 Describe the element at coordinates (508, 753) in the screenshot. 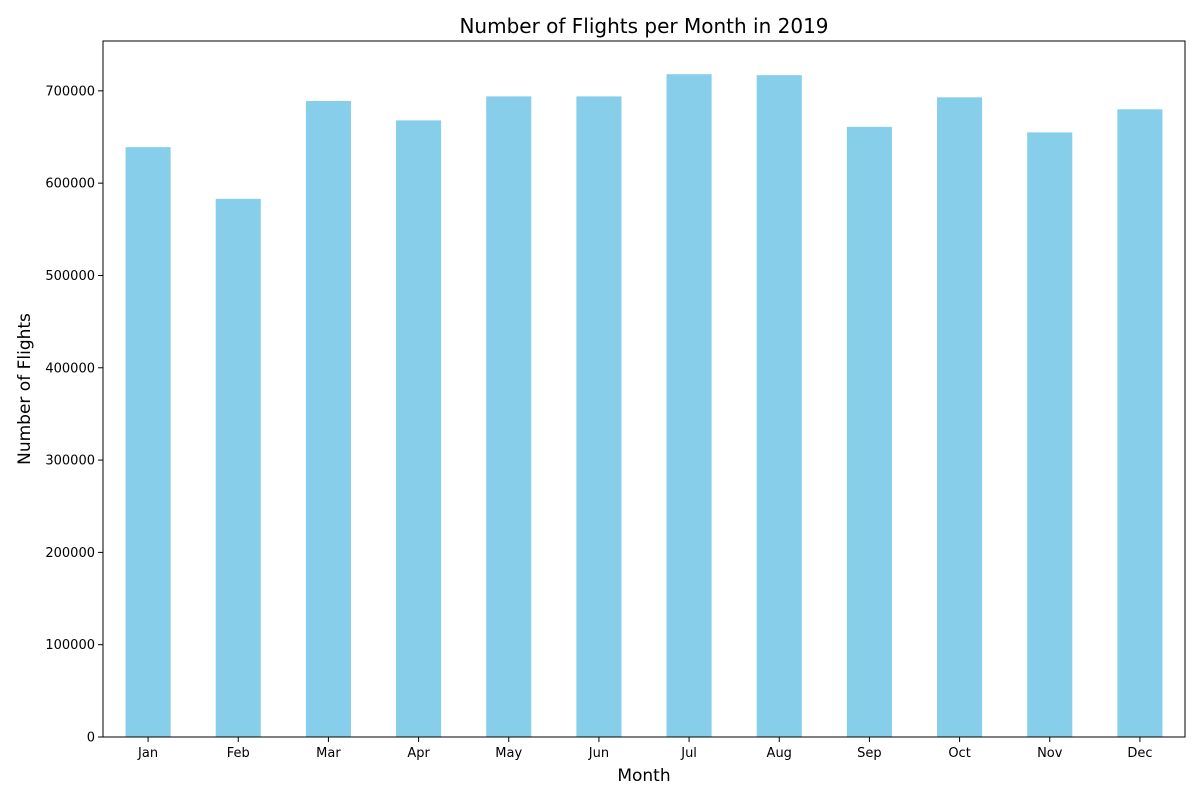

I see `x-tick-label: May` at that location.